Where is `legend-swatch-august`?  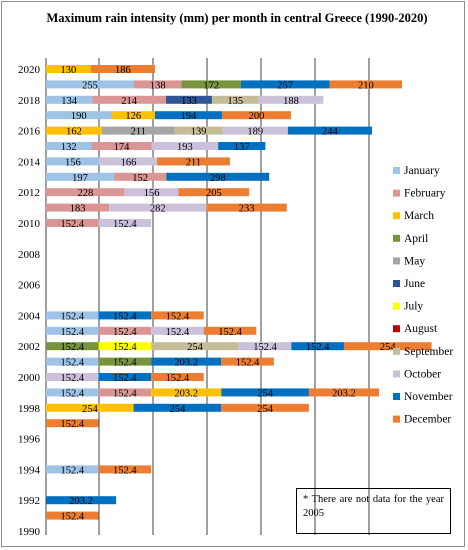
legend-swatch-august is located at coordinates (396, 329).